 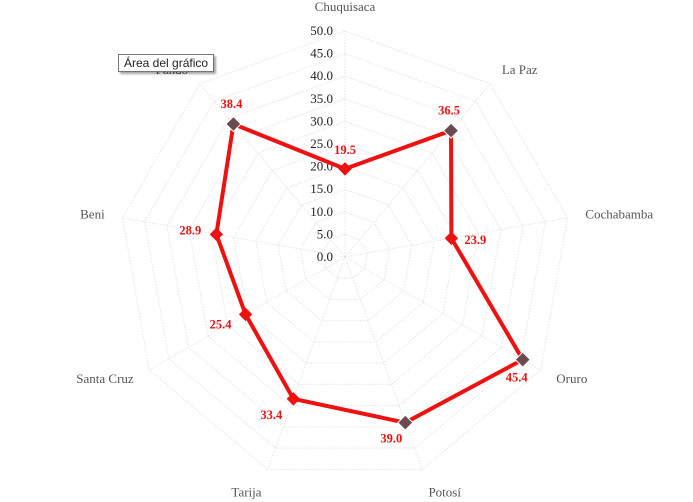 What do you see at coordinates (571, 378) in the screenshot?
I see `category-label: Oruro` at bounding box center [571, 378].